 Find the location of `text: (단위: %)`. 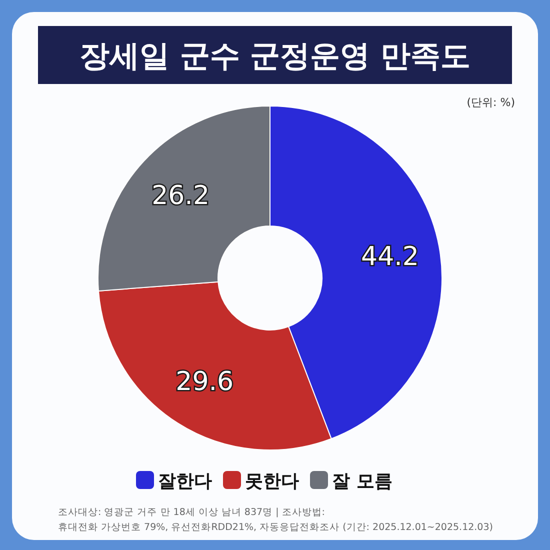

text: (단위: %) is located at coordinates (490, 102).